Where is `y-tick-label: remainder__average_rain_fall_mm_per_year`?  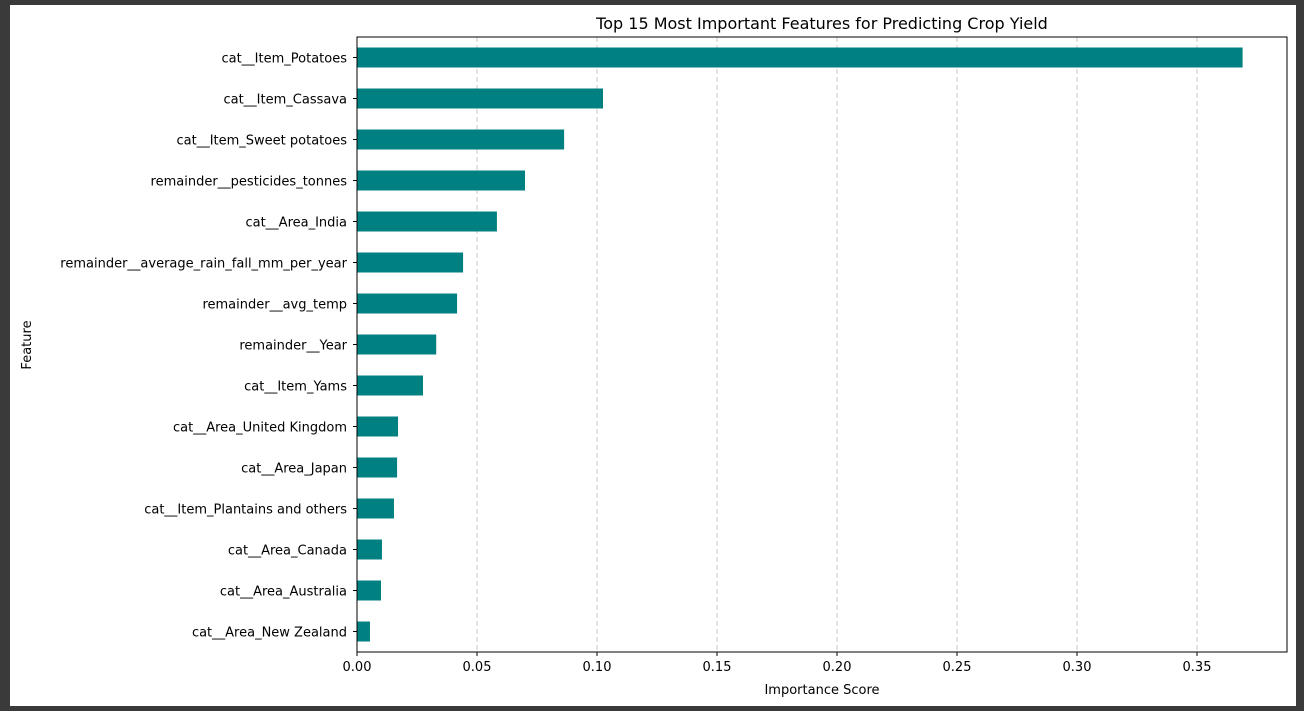
y-tick-label: remainder__average_rain_fall_mm_per_year is located at coordinates (203, 264).